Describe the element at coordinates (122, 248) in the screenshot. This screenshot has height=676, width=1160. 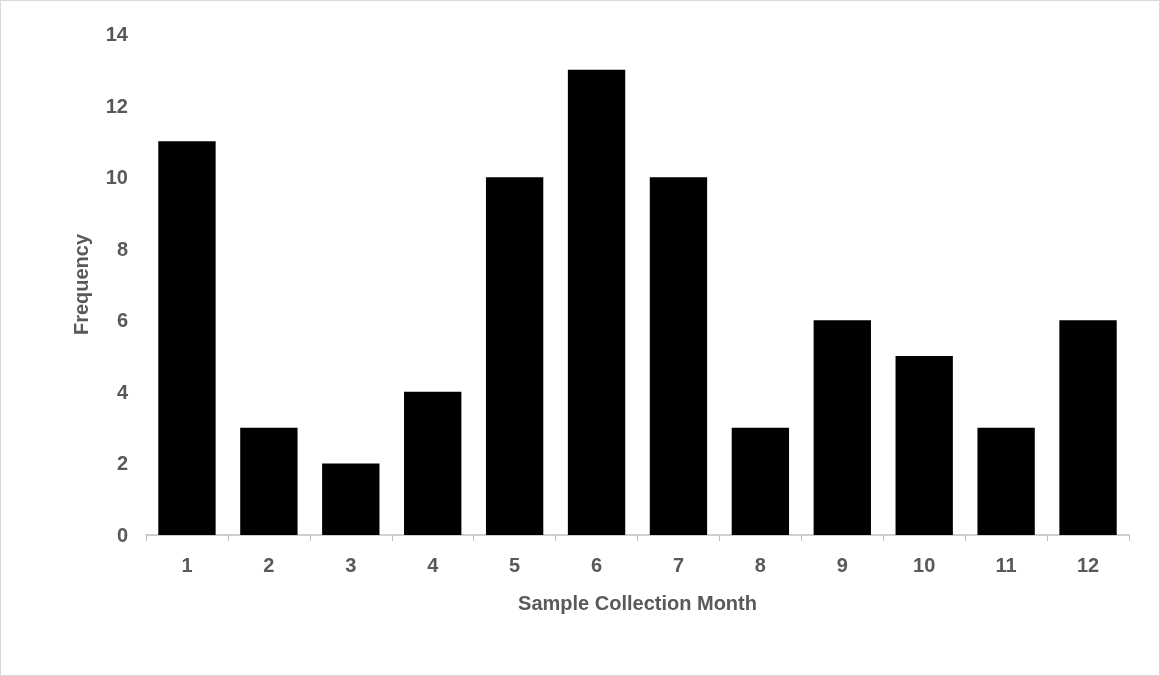
I see `y-tick-label: 8` at that location.